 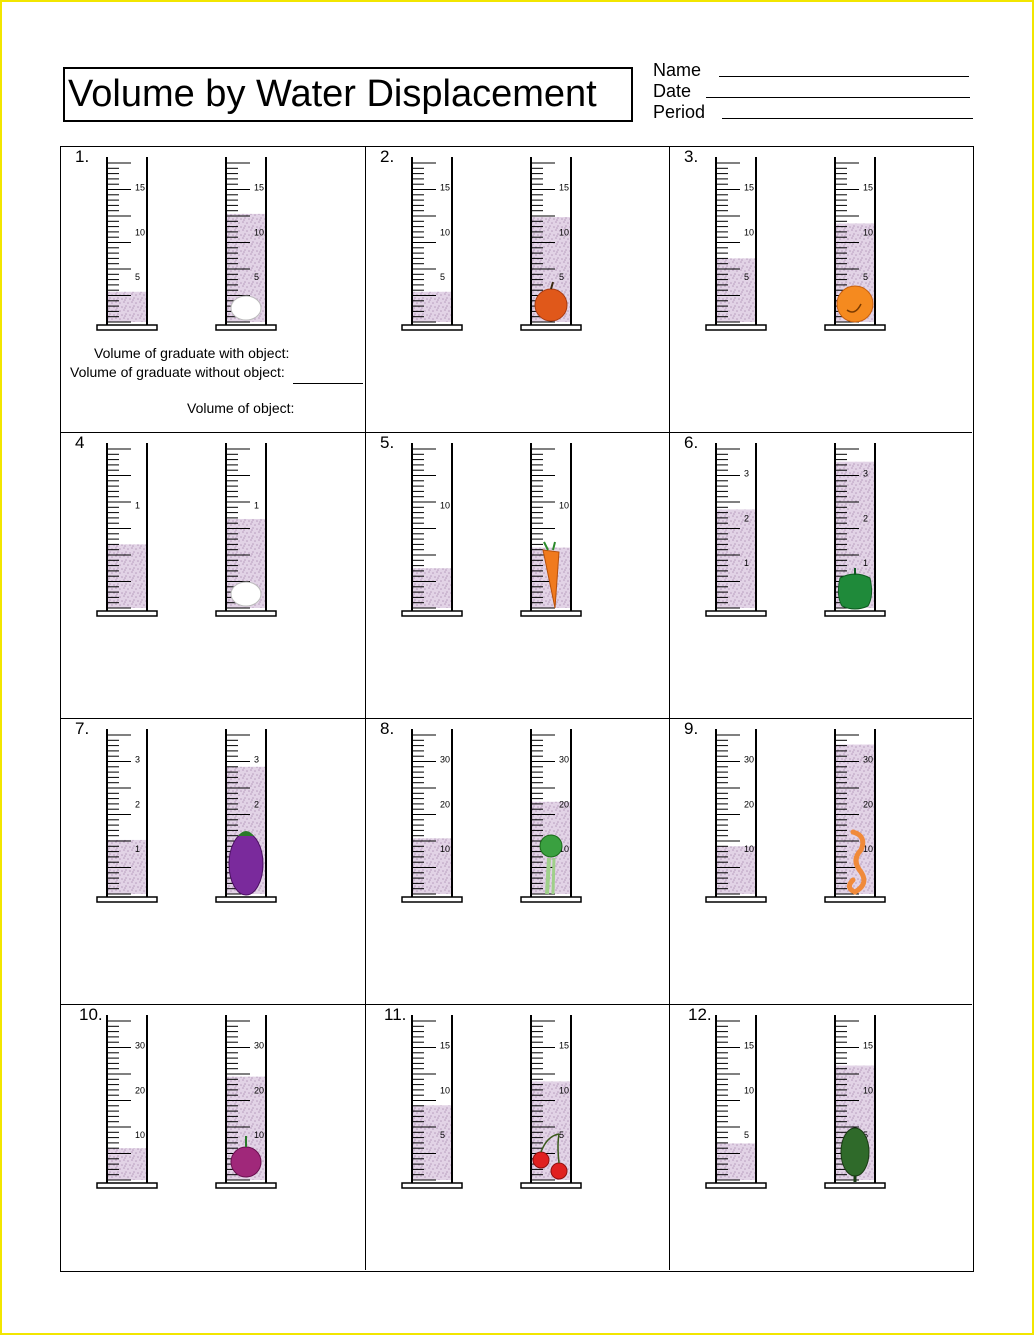 What do you see at coordinates (432, 816) in the screenshot?
I see `without-object-cylinder: 10 20 30` at bounding box center [432, 816].